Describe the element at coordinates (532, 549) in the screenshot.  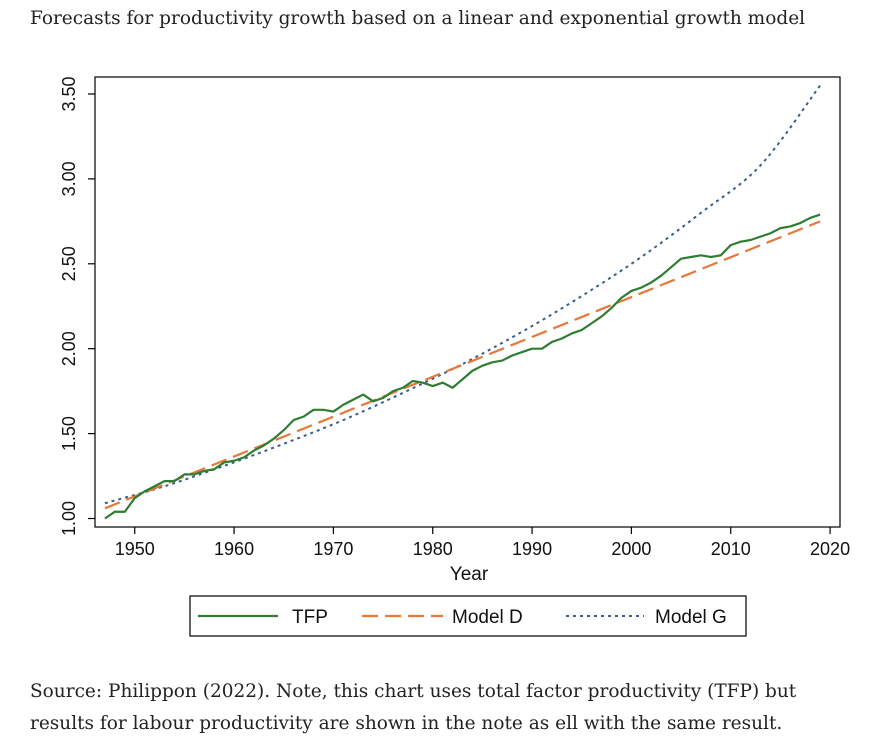
I see `x-tick-label: 1990` at that location.